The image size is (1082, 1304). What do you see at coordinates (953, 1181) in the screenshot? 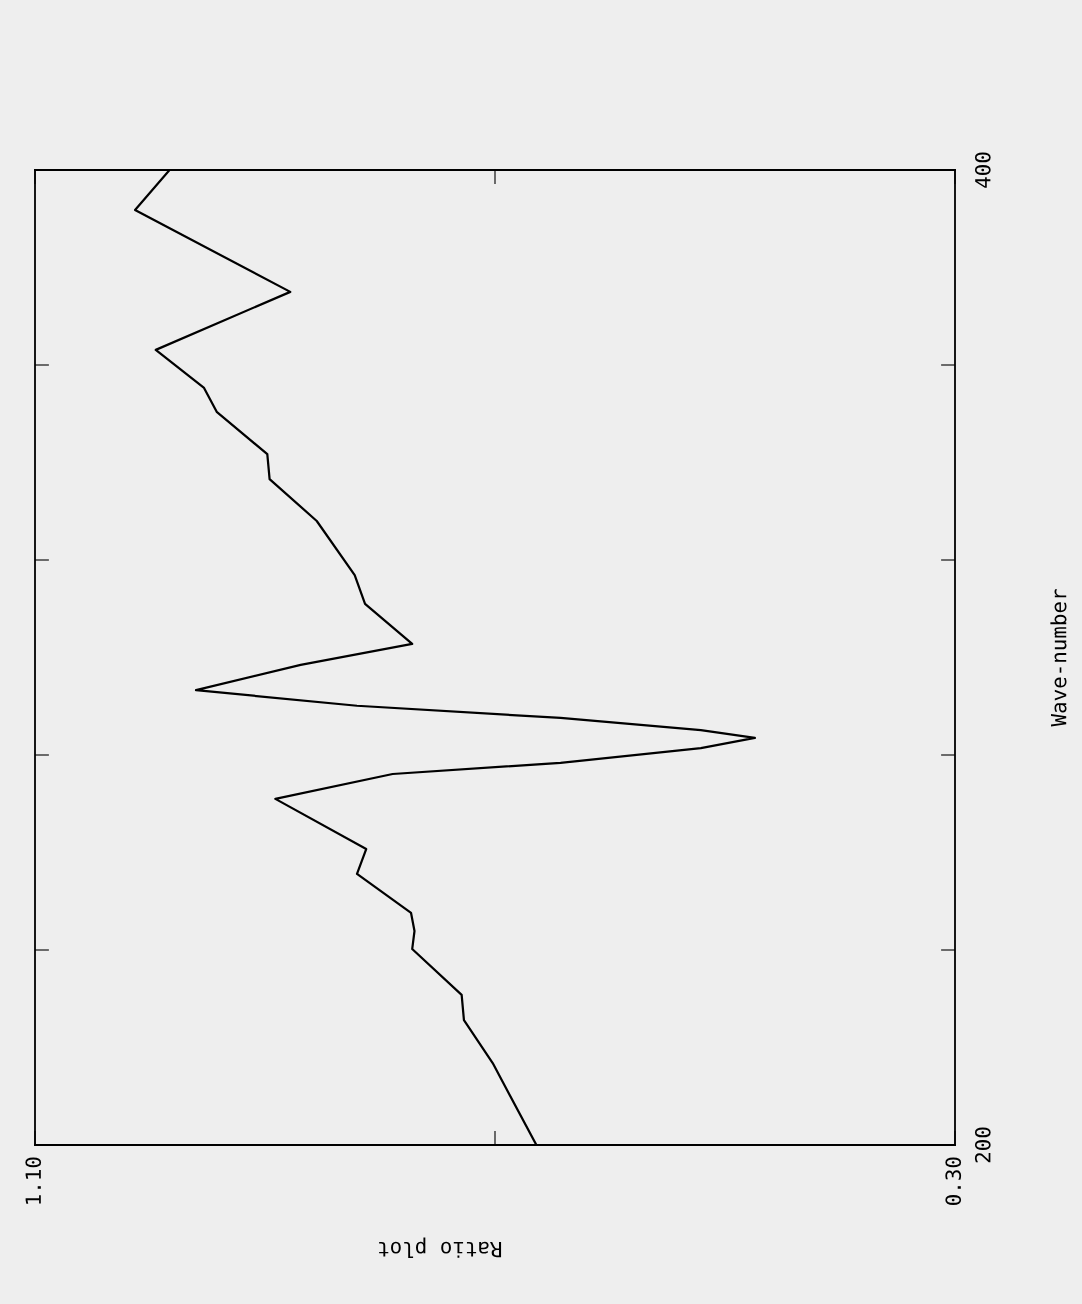
I see `x-tick-label: 0.30` at bounding box center [953, 1181].